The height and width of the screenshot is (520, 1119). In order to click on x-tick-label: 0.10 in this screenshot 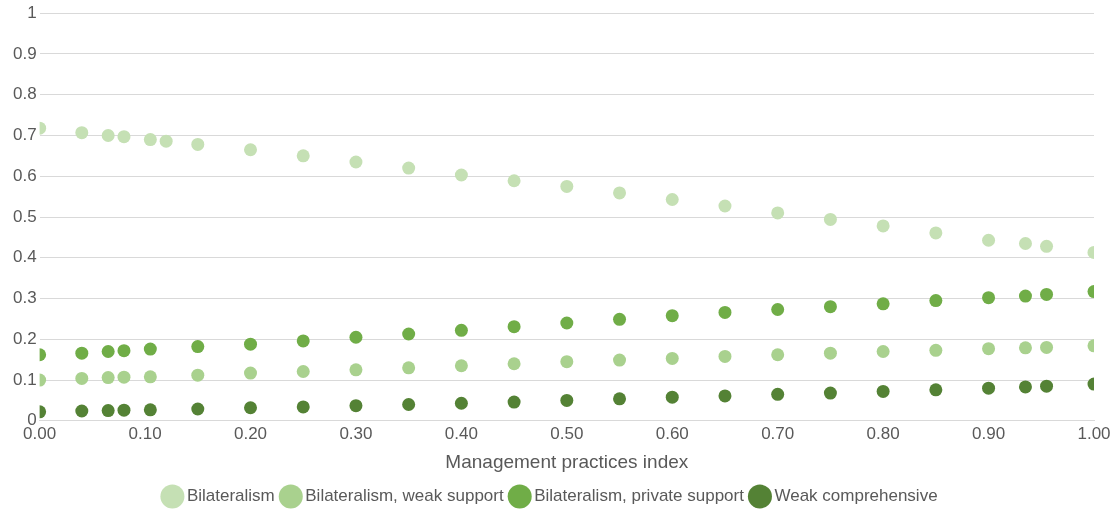, I will do `click(145, 433)`.